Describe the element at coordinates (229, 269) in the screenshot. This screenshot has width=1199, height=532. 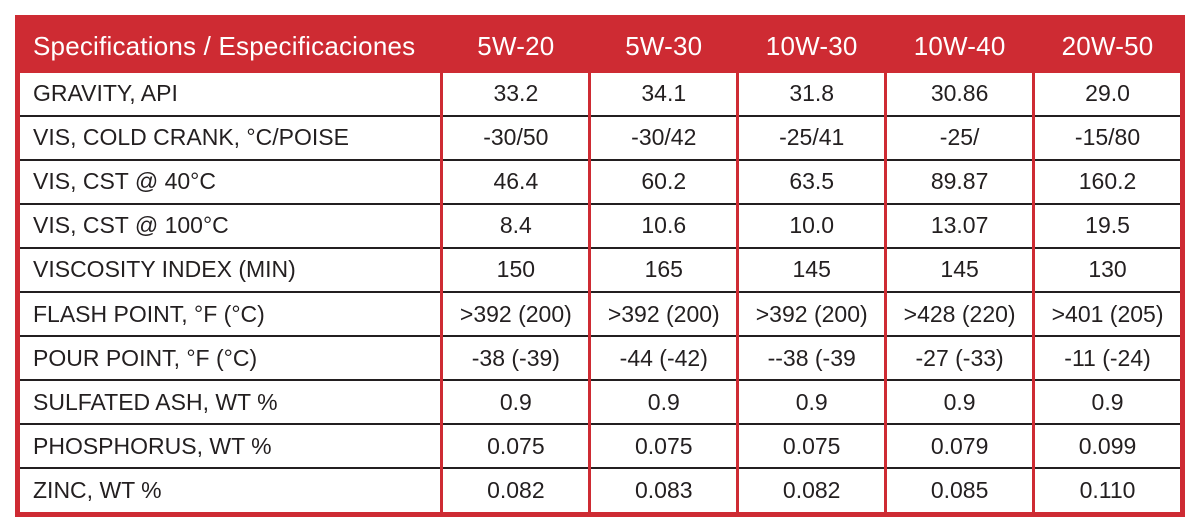
I see `row-label: VISCOSITY INDEX (MIN)` at that location.